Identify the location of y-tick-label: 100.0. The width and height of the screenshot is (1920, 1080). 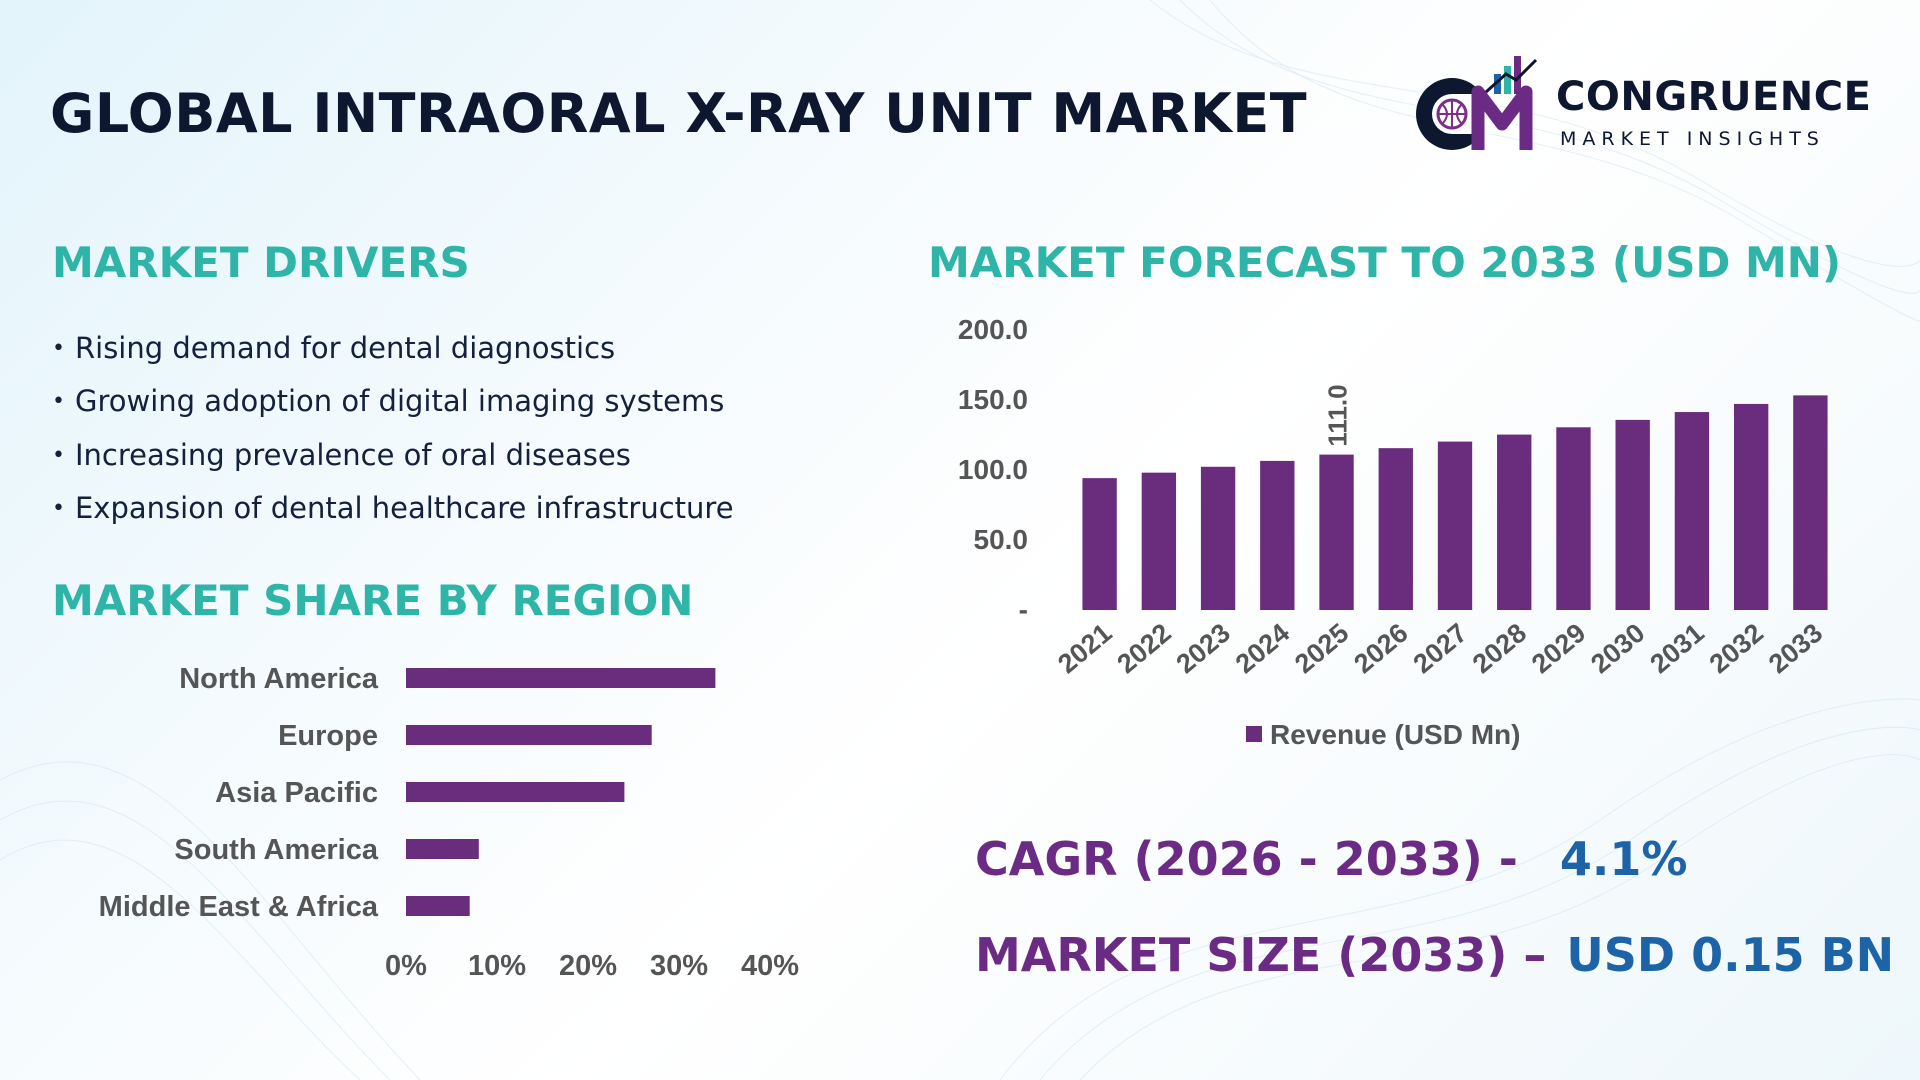
(993, 469).